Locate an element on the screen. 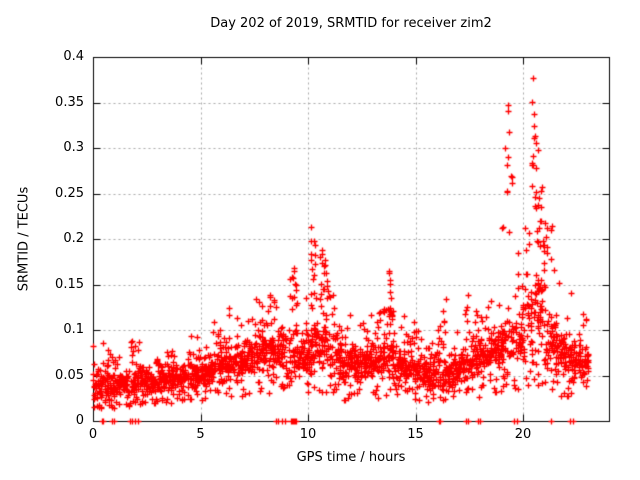 The width and height of the screenshot is (640, 480). y-tick-label: 0.2 is located at coordinates (73, 238).